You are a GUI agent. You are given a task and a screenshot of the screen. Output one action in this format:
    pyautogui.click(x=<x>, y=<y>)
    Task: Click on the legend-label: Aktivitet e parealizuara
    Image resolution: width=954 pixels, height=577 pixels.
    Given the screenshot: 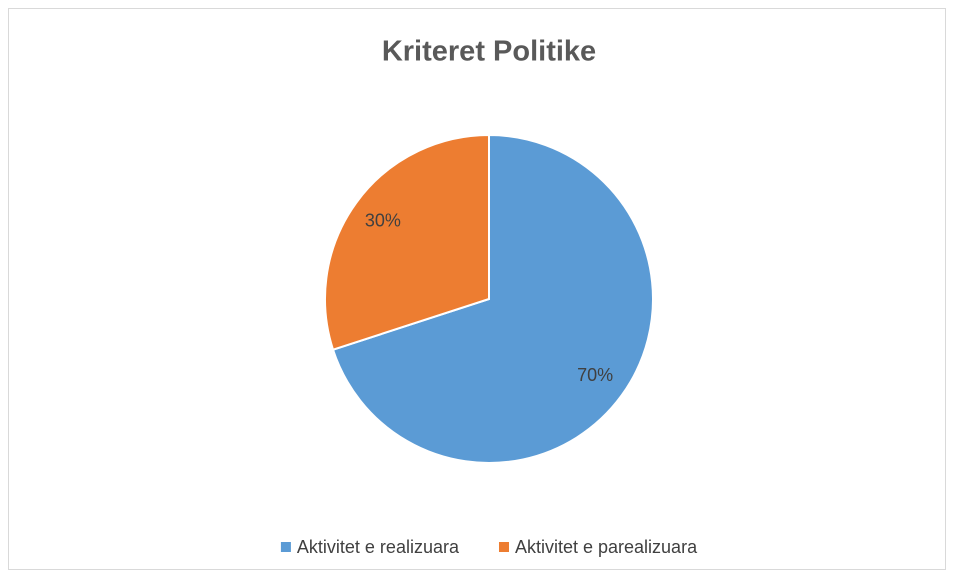 What is the action you would take?
    pyautogui.click(x=606, y=547)
    